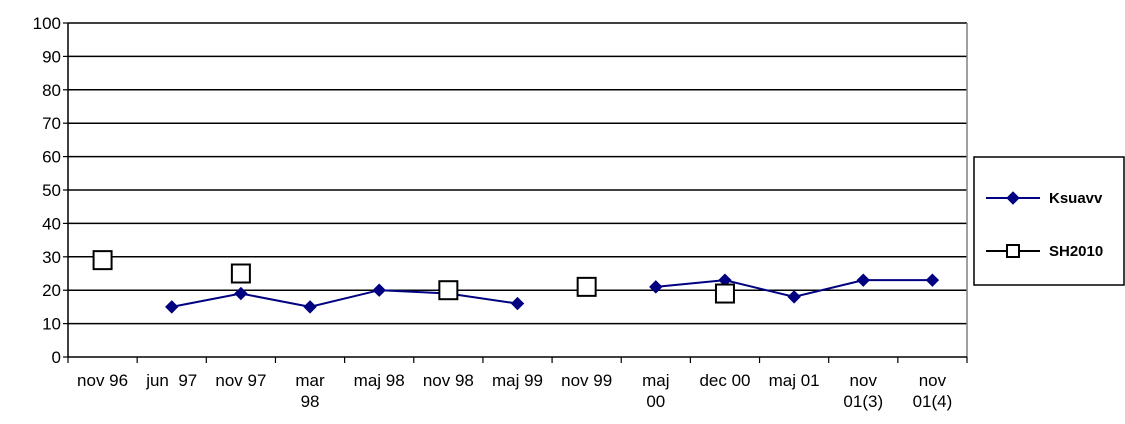  I want to click on y-tick-label: 90, so click(51, 56).